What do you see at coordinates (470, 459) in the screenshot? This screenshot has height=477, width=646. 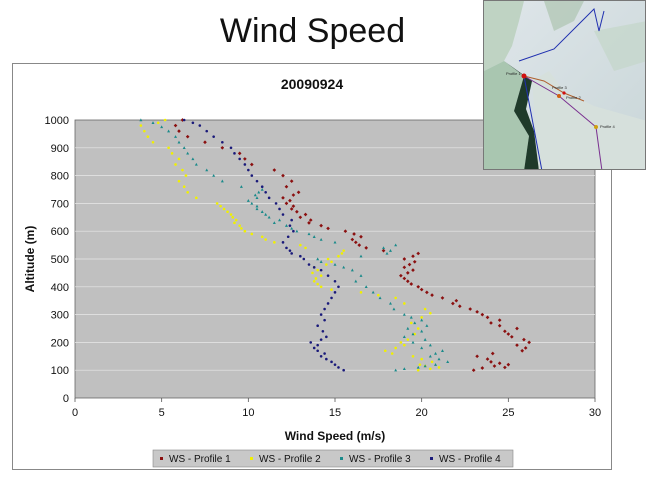 I see `legend-label-profile-4: WS - Profile 4` at bounding box center [470, 459].